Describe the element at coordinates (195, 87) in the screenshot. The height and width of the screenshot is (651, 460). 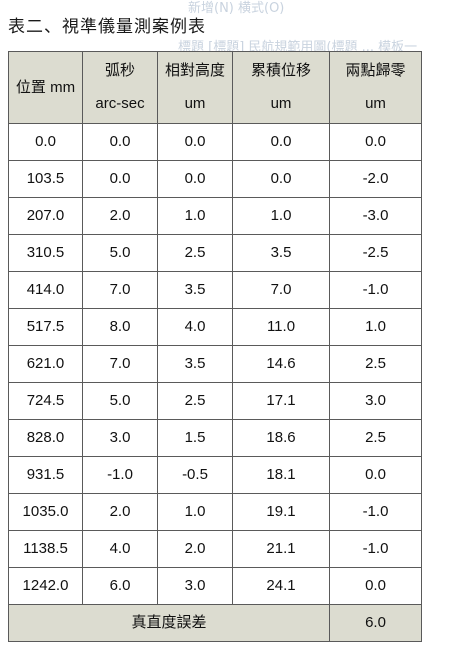
I see `header-relative-height: 相對高度 um` at that location.